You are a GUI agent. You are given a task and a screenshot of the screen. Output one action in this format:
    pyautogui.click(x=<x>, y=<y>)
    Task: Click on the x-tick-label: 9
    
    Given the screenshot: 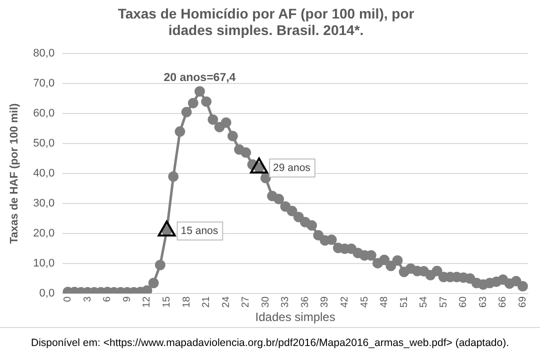 What is the action you would take?
    pyautogui.click(x=127, y=299)
    